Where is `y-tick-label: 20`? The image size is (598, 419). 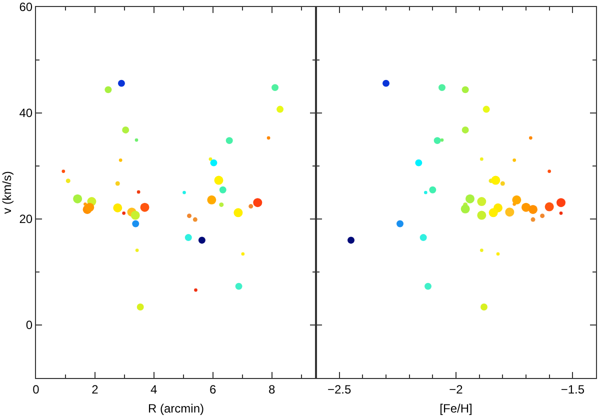
y-tick-label: 20 is located at coordinates (26, 219).